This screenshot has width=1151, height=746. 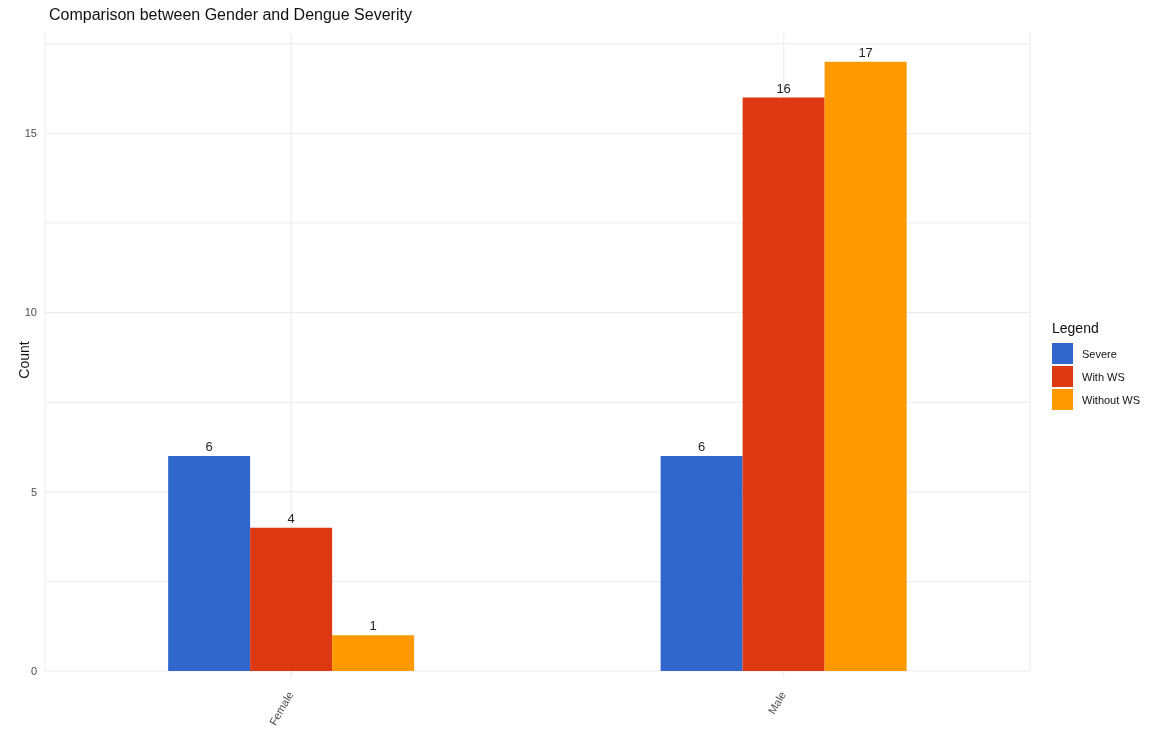 I want to click on data-label: 16, so click(x=783, y=88).